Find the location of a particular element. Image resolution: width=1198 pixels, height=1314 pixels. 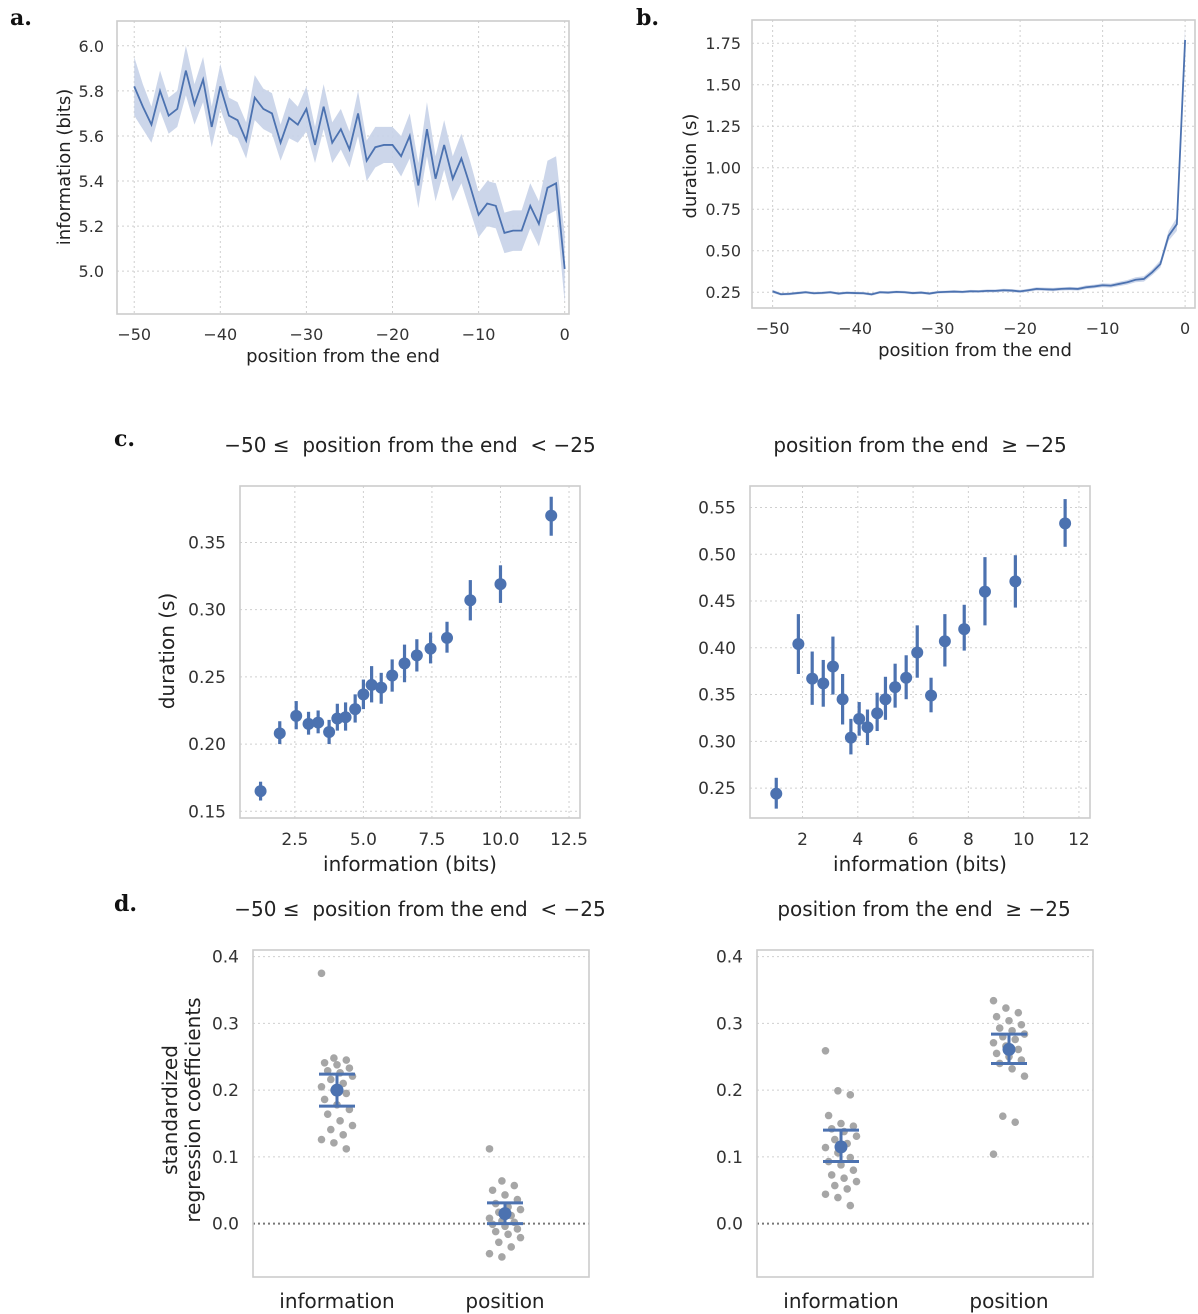

y-tick-label: 5.0 is located at coordinates (91, 271).